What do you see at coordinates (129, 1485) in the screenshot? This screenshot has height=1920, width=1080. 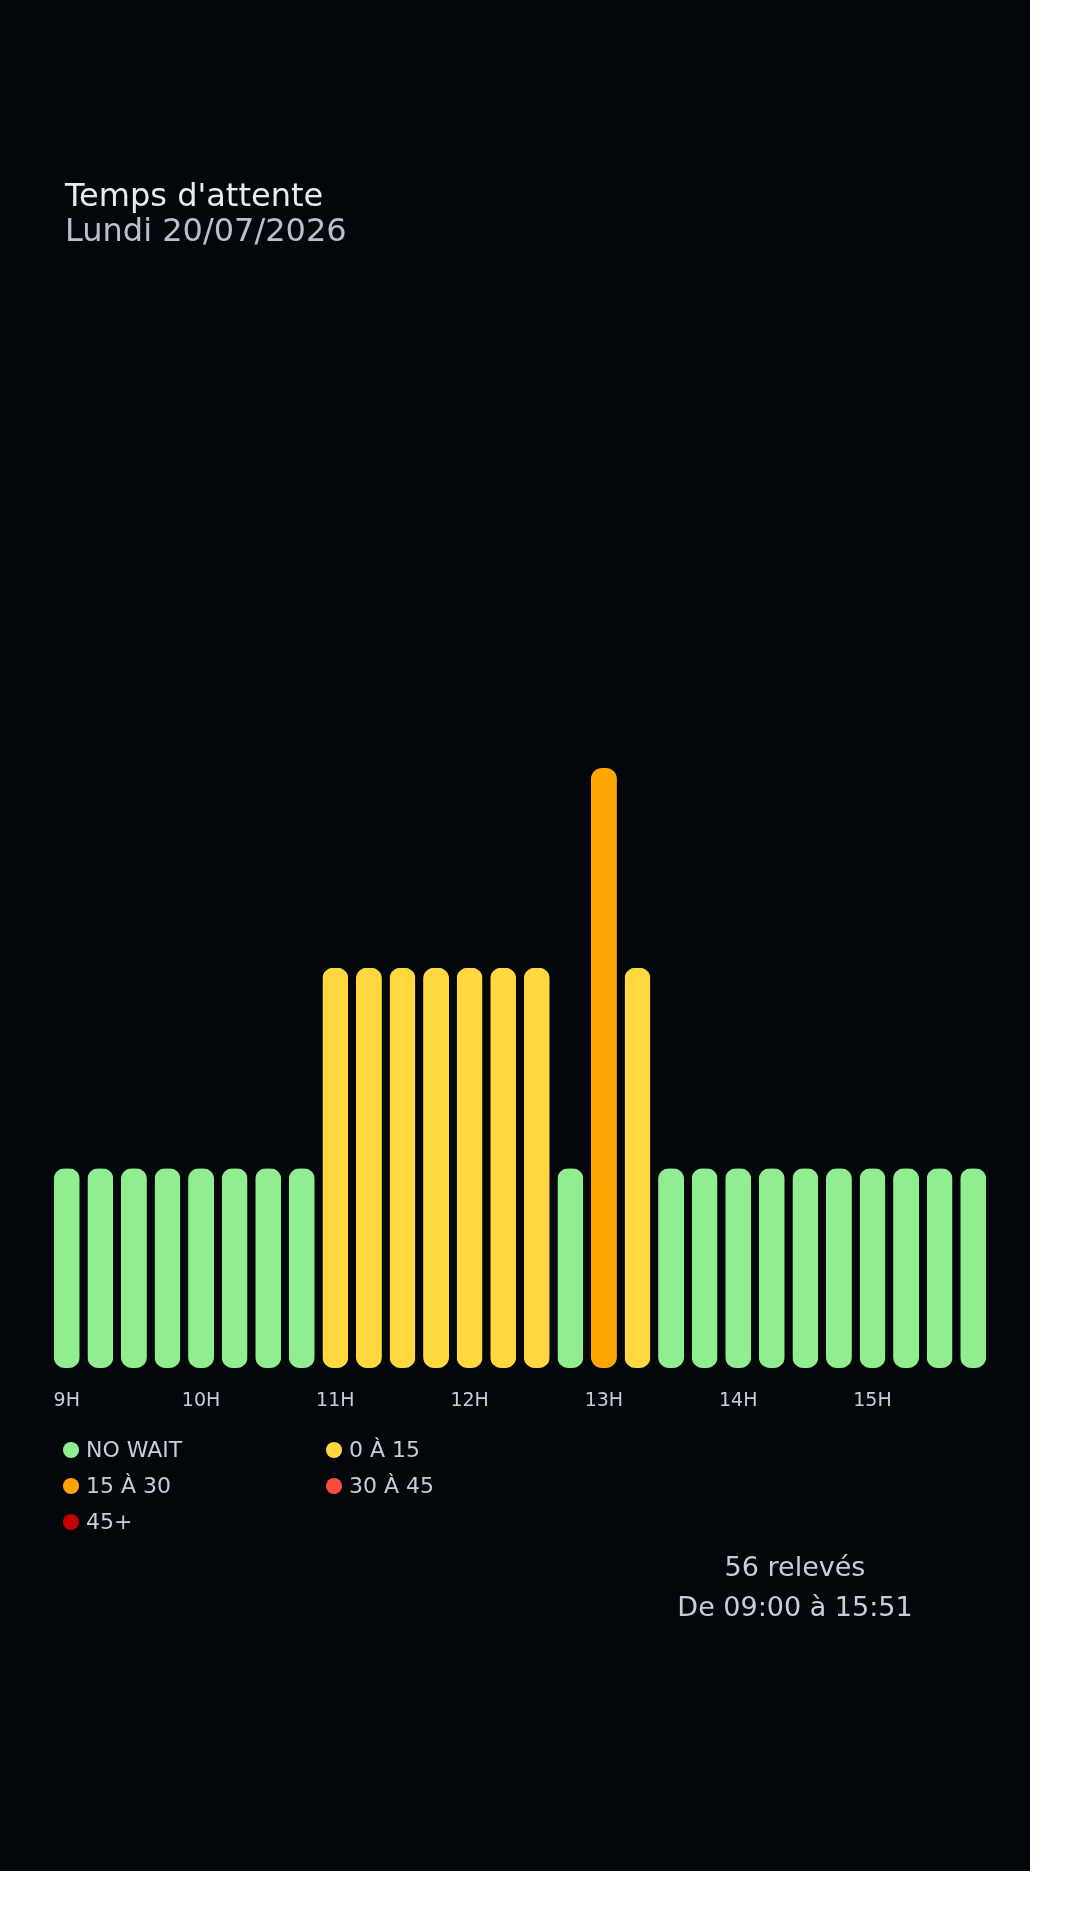 I see `legend-label: 15 À 30` at bounding box center [129, 1485].